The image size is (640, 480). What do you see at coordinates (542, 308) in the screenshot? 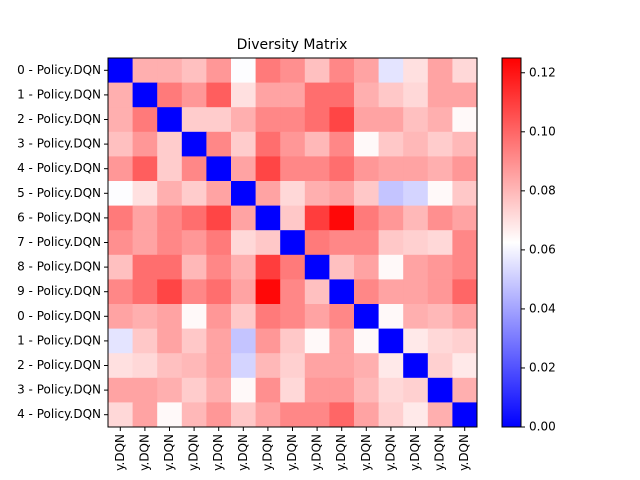
I see `colorbar-tick-label: 0.04` at bounding box center [542, 308].